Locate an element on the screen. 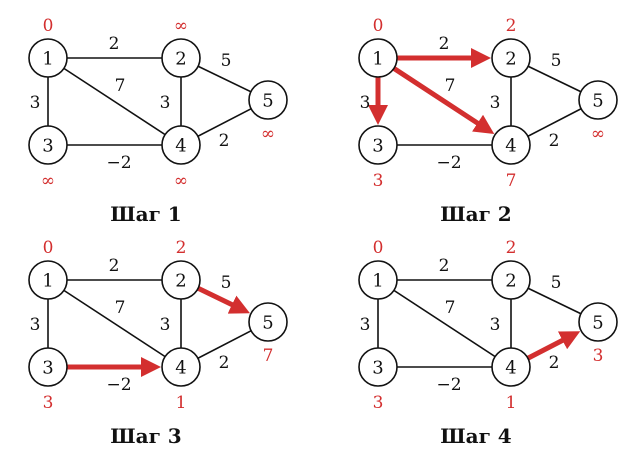 The image size is (643, 452). distance-node-5: 3 is located at coordinates (598, 356).